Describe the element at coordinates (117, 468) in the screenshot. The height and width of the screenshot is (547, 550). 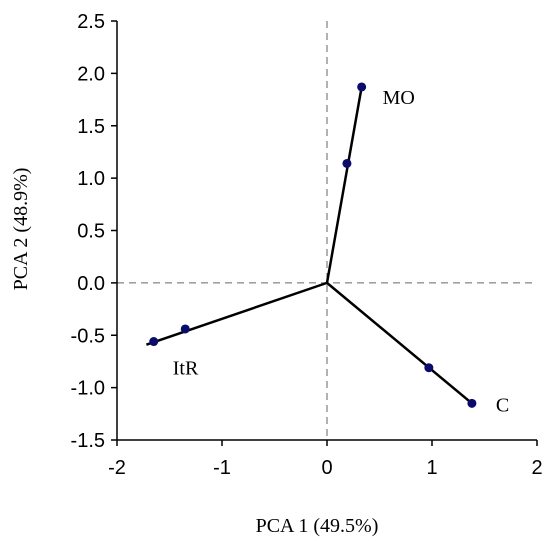
I see `x-tick-label: -2` at that location.